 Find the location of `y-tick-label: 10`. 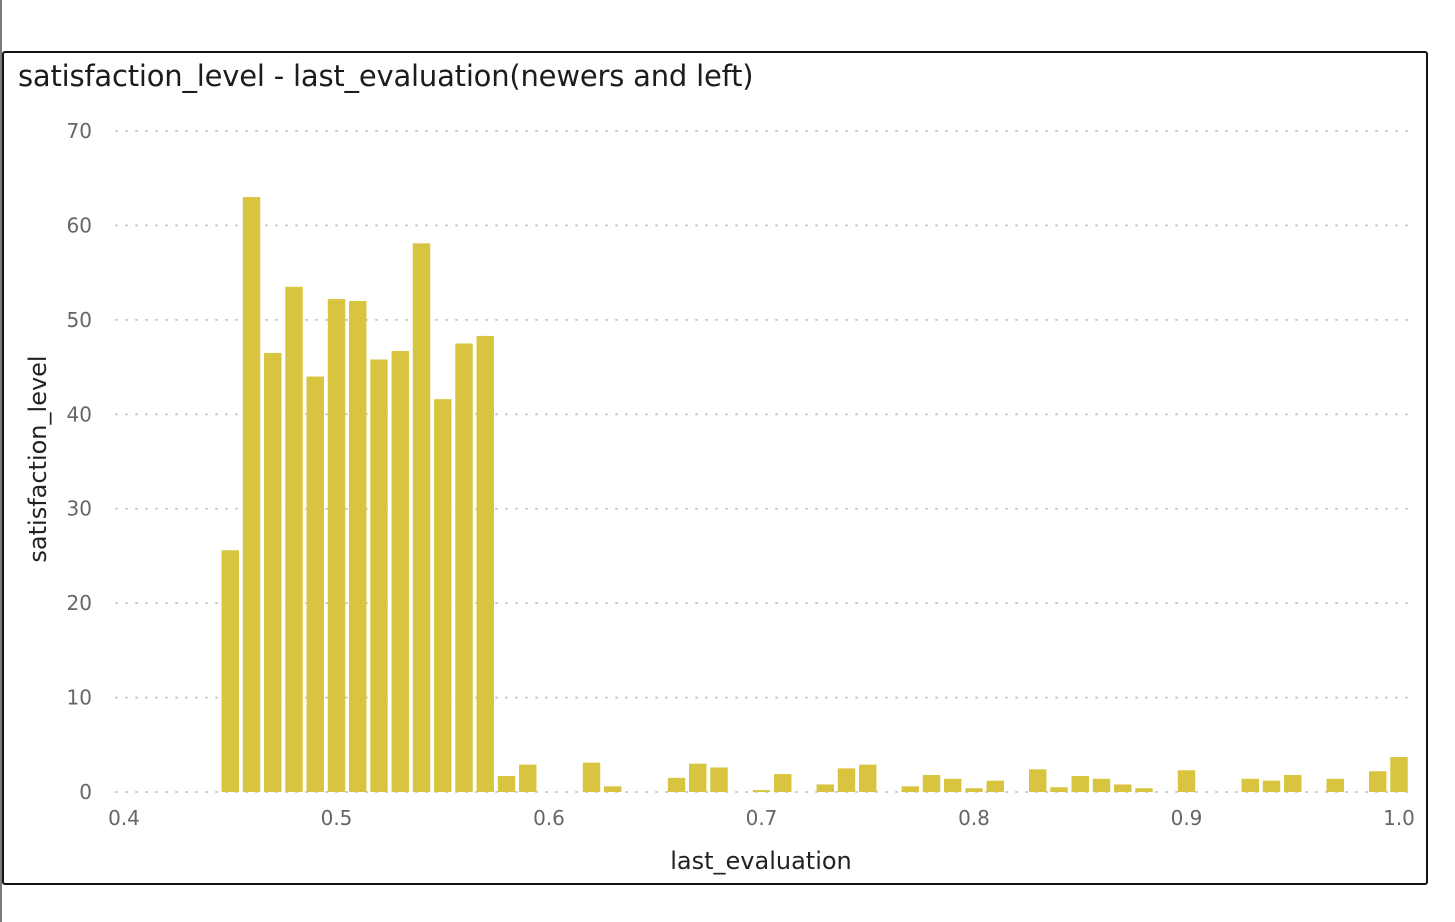

y-tick-label: 10 is located at coordinates (79, 698).